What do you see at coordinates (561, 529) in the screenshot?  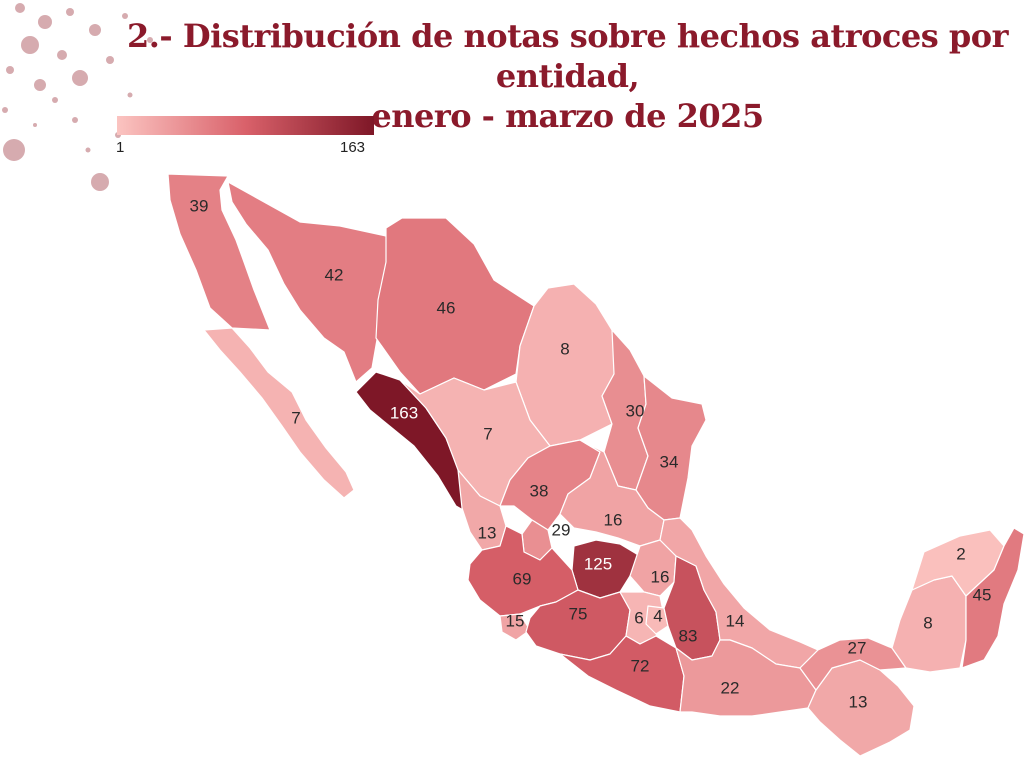 I see `label-aguascalientes: 29` at bounding box center [561, 529].